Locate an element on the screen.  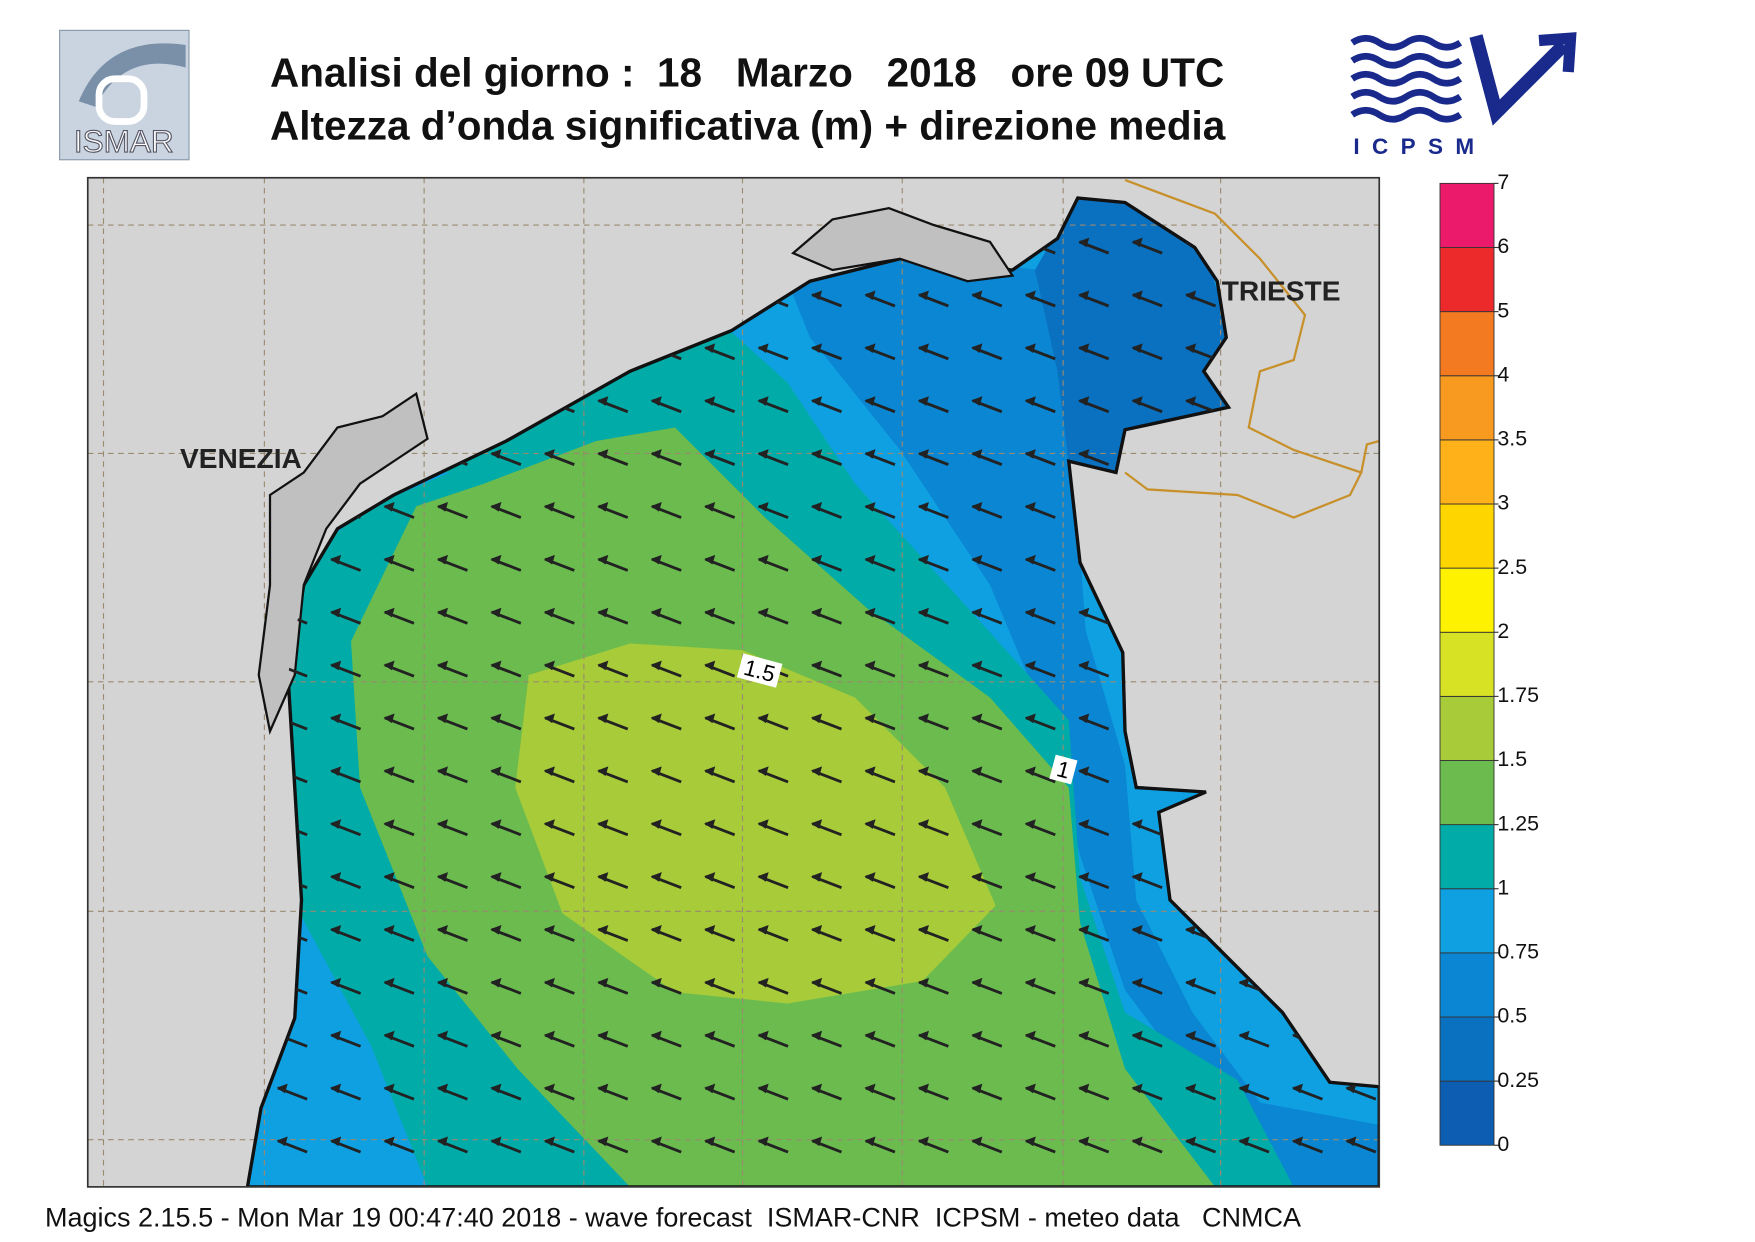
colorbar-label: 0.25 is located at coordinates (1518, 1080).